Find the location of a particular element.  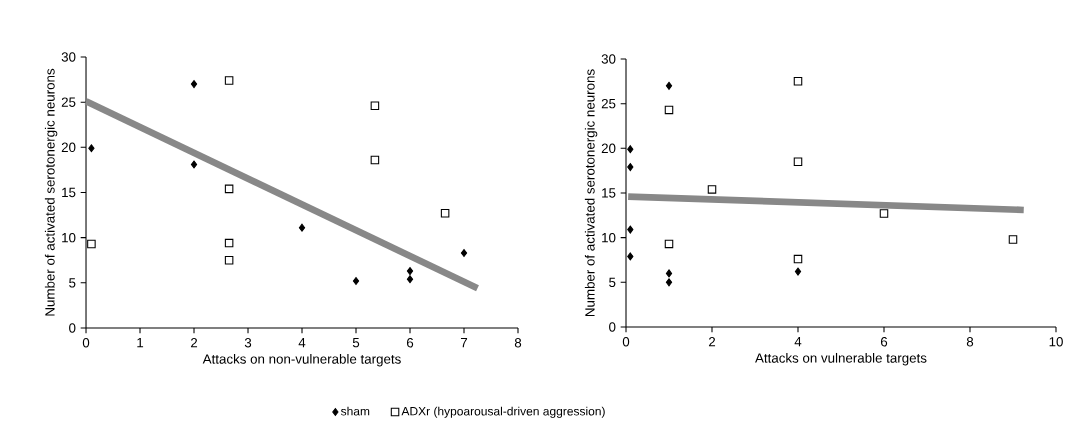

x-tick-label: 5 is located at coordinates (356, 343).